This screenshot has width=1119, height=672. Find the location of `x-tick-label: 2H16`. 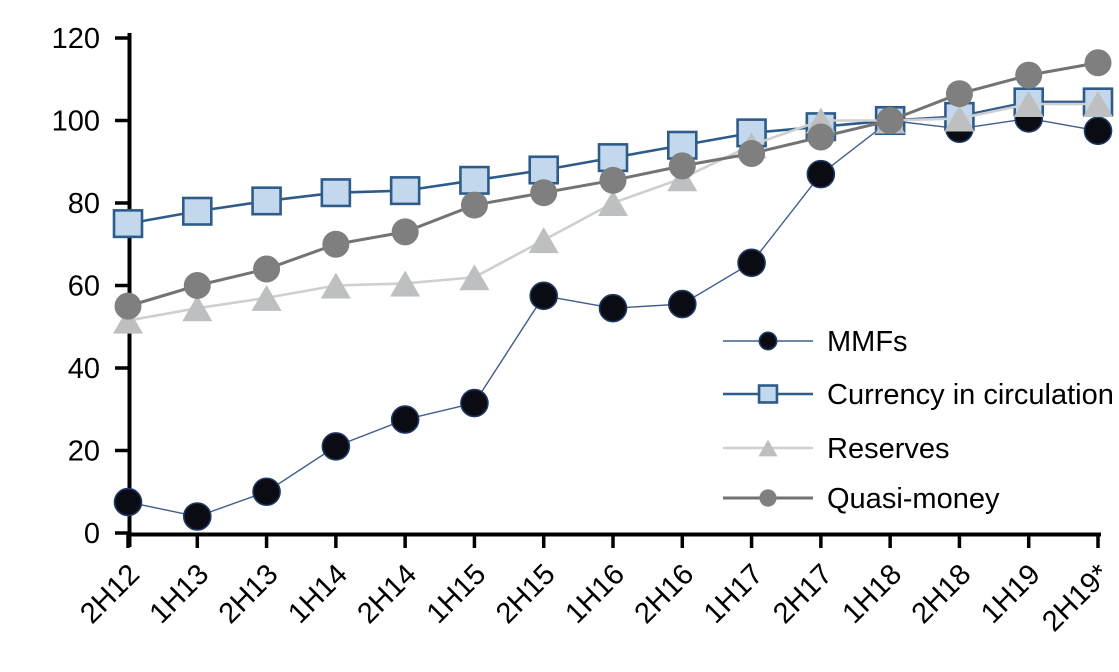

x-tick-label: 2H16 is located at coordinates (665, 594).